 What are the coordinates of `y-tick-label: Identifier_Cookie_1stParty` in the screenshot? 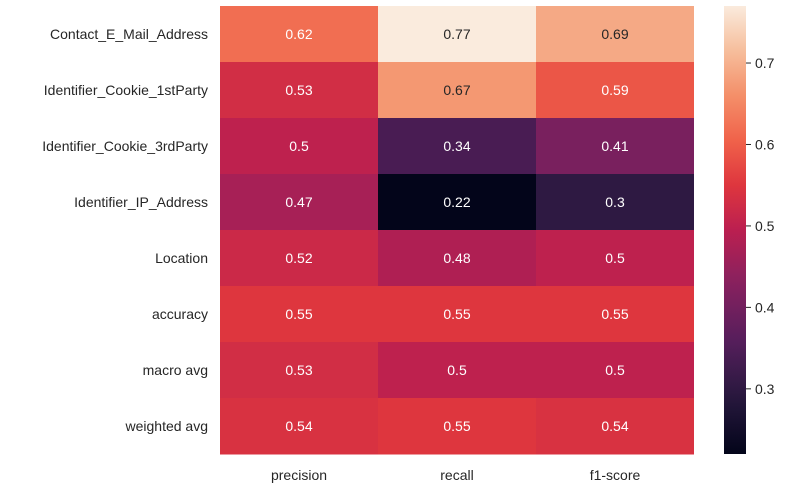 It's located at (126, 90).